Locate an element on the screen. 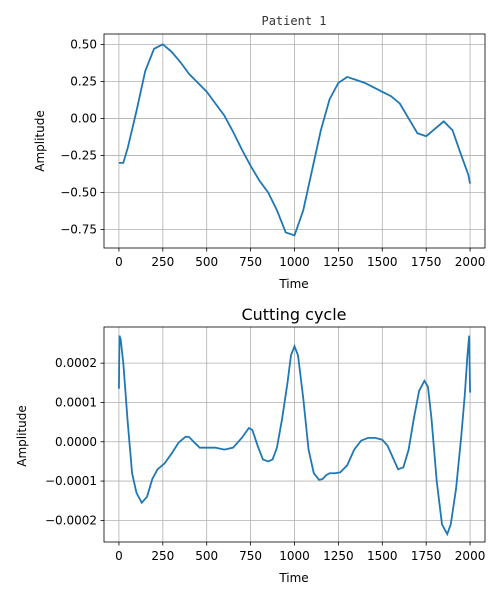 The height and width of the screenshot is (600, 500). y-tick-label: −0.0001 is located at coordinates (71, 481).